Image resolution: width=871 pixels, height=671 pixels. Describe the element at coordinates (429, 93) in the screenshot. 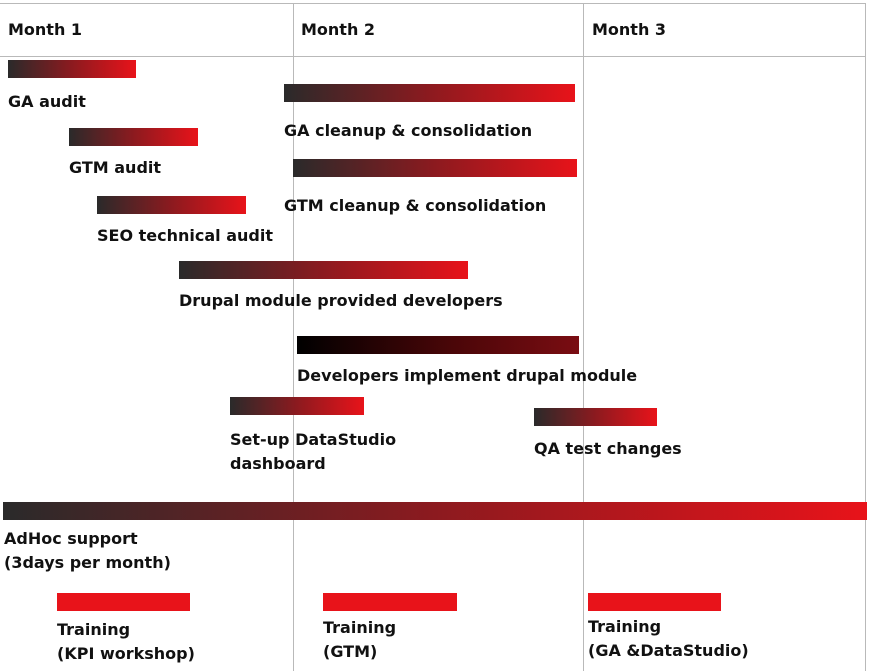

I see `bar-ga-cleanup` at that location.